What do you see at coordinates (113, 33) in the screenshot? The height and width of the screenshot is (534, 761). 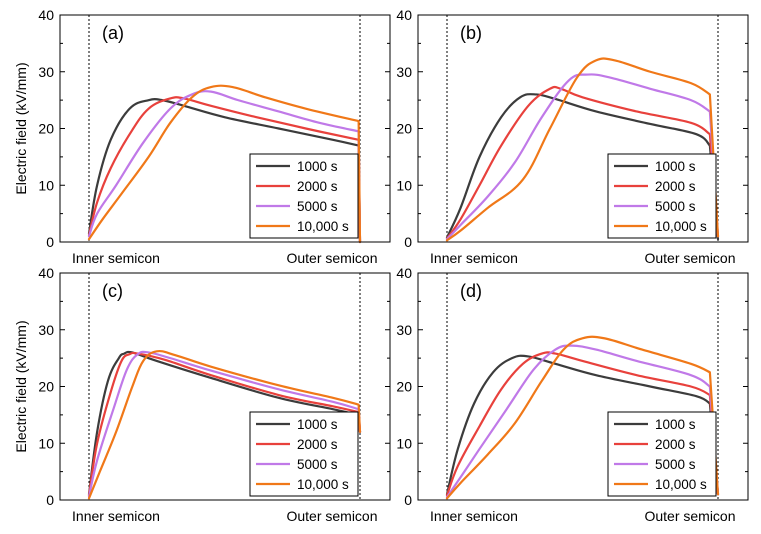 I see `panel-label: (a)` at bounding box center [113, 33].